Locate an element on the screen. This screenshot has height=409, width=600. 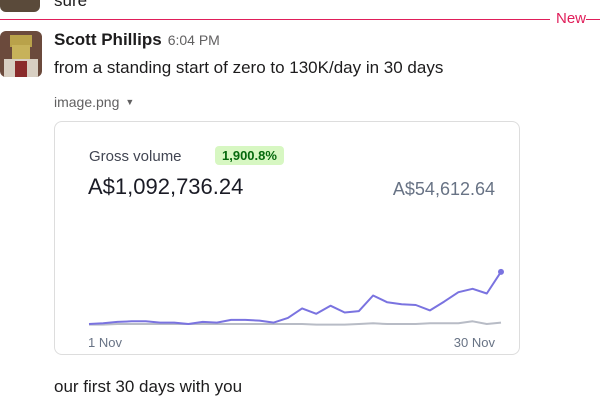
line-chart is located at coordinates (296, 297).